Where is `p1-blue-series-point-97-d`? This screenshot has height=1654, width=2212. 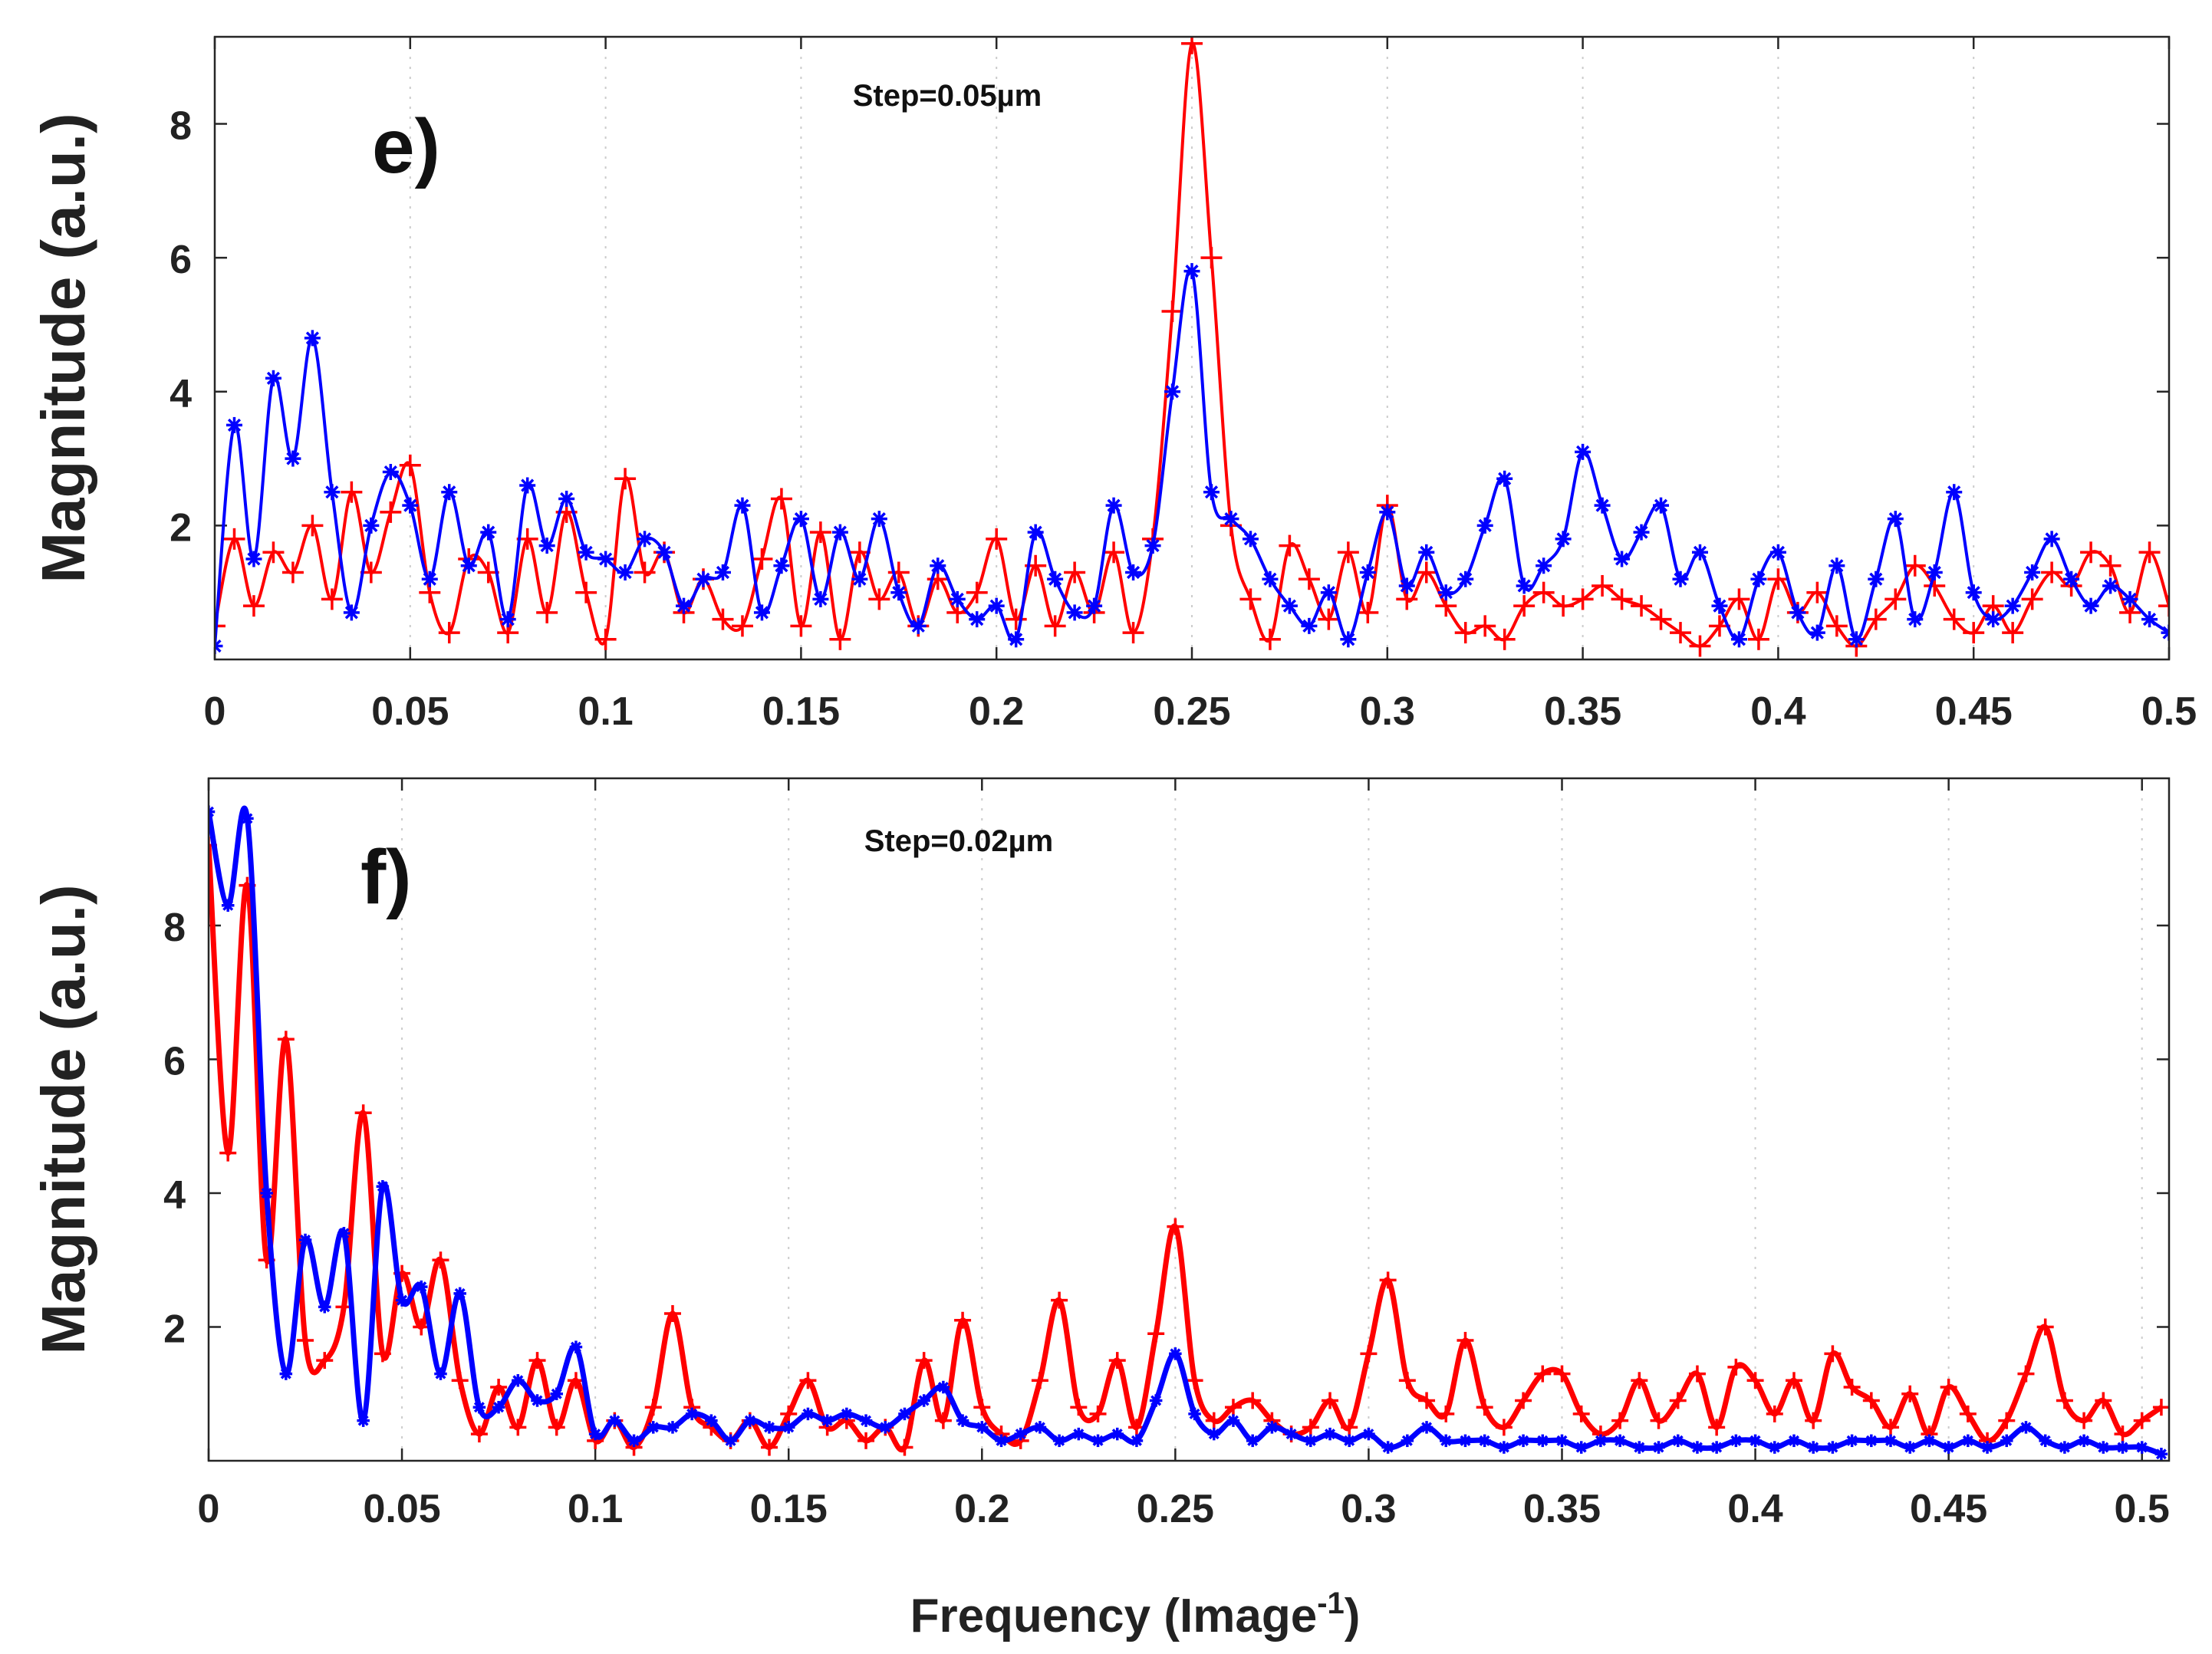
p1-blue-series-point-97-d is located at coordinates (2084, 1440).